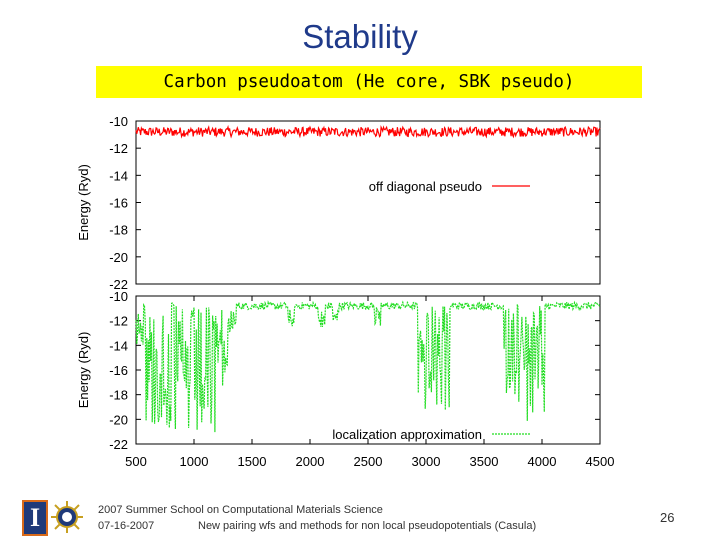 This screenshot has width=720, height=540. What do you see at coordinates (484, 461) in the screenshot?
I see `x-tick-label: 3500` at bounding box center [484, 461].